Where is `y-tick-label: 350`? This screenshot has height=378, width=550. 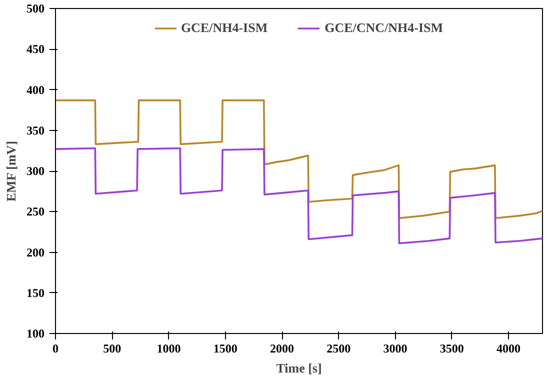 y-tick-label: 350 is located at coordinates (35, 130).